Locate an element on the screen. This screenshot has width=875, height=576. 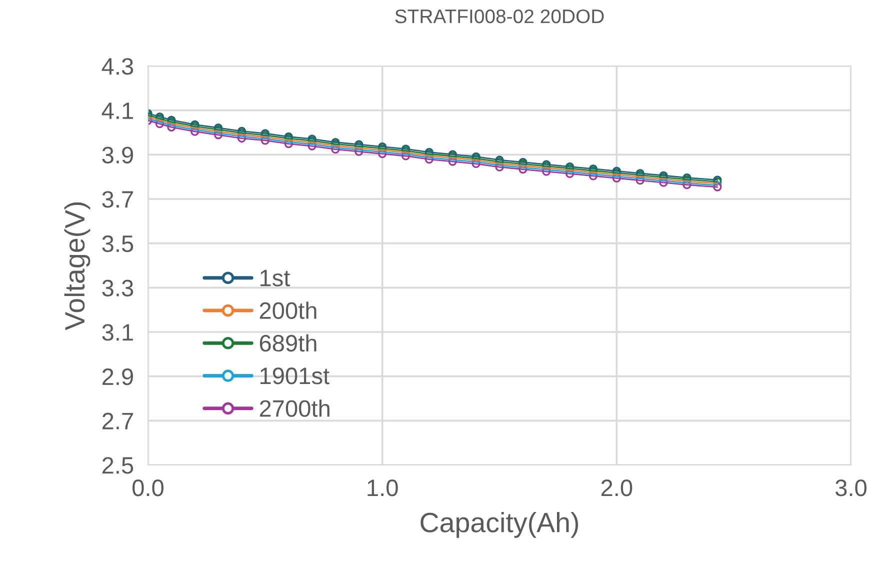
legend-label: 1st is located at coordinates (275, 278).